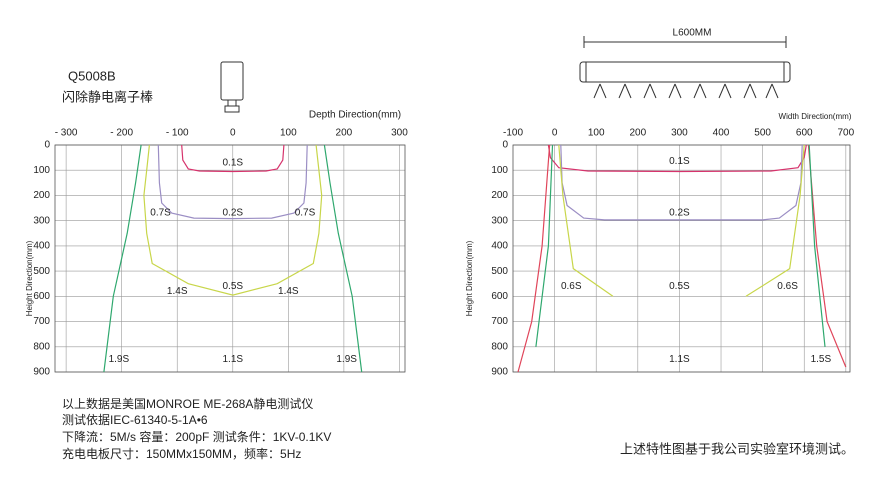 The height and width of the screenshot is (498, 880). Describe the element at coordinates (135, 419) in the screenshot. I see `note: 测试依据IEC-61340-5-1A•6` at that location.